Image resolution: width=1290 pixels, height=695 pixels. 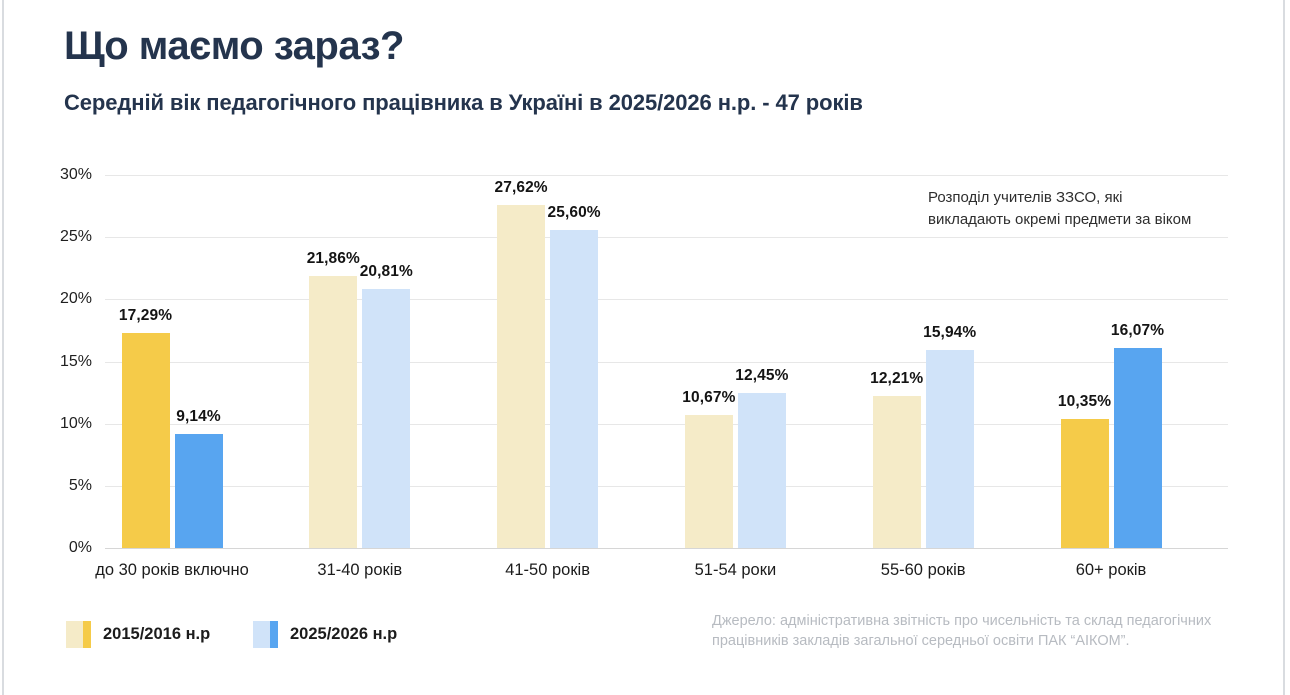 I want to click on category-label: 60+ років, so click(x=1111, y=570).